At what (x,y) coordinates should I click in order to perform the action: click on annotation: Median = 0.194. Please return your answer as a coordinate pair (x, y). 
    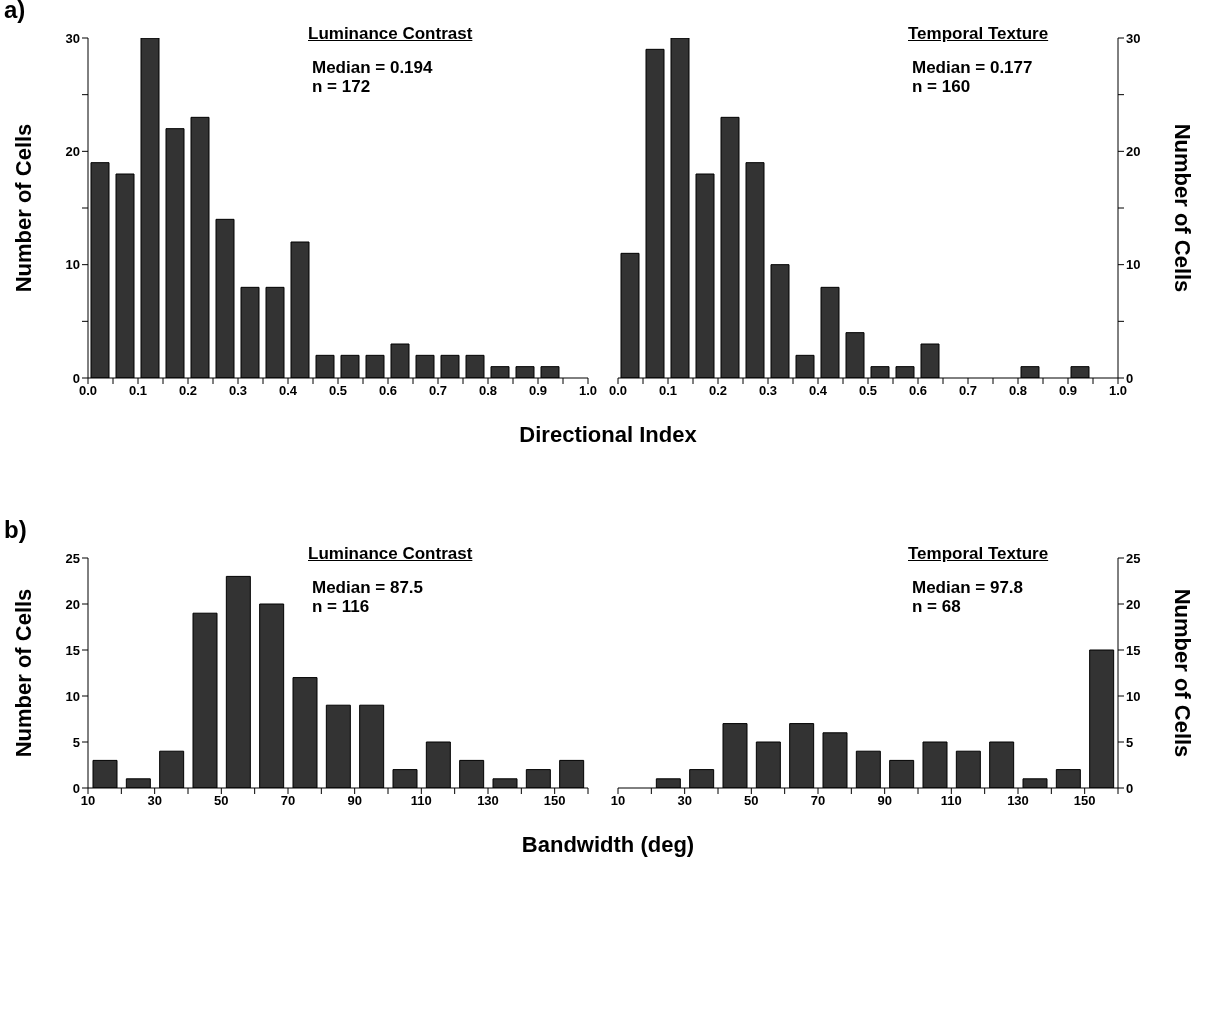
    Looking at the image, I should click on (372, 67).